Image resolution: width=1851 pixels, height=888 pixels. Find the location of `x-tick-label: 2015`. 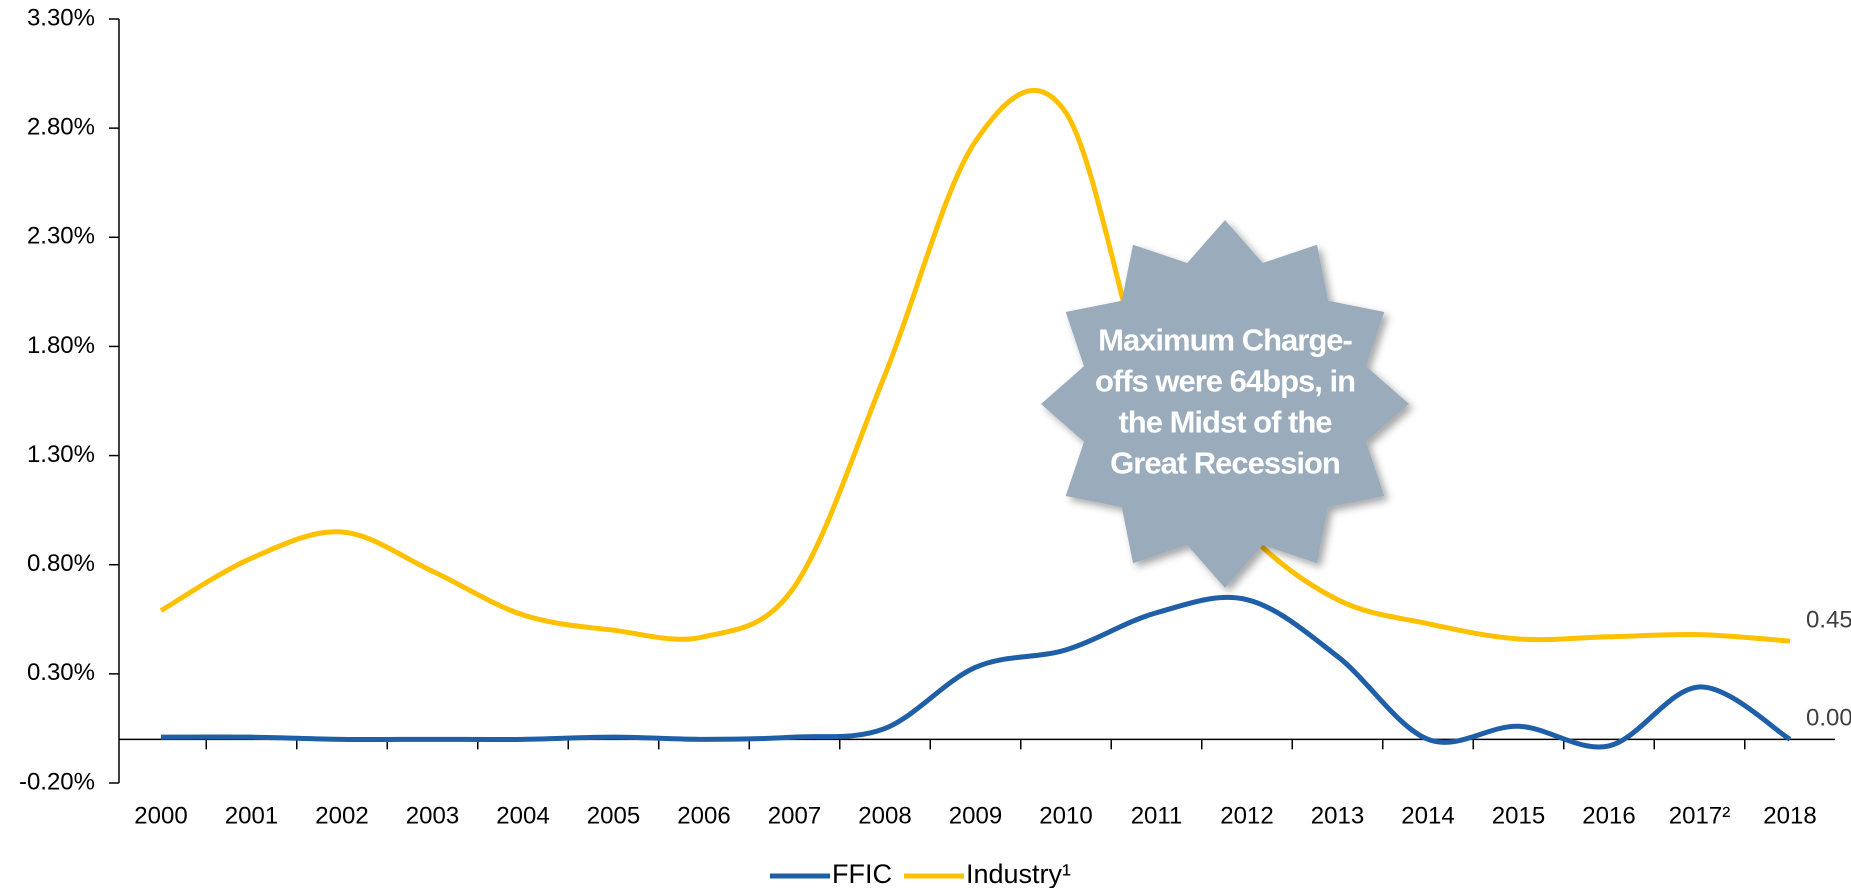

x-tick-label: 2015 is located at coordinates (1518, 815).